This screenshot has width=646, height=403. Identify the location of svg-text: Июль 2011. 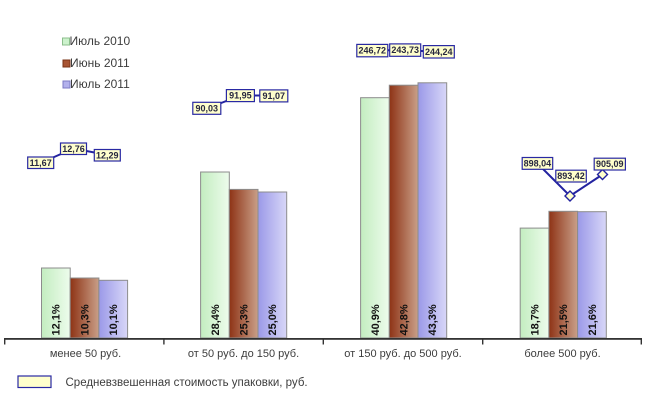
(100, 84).